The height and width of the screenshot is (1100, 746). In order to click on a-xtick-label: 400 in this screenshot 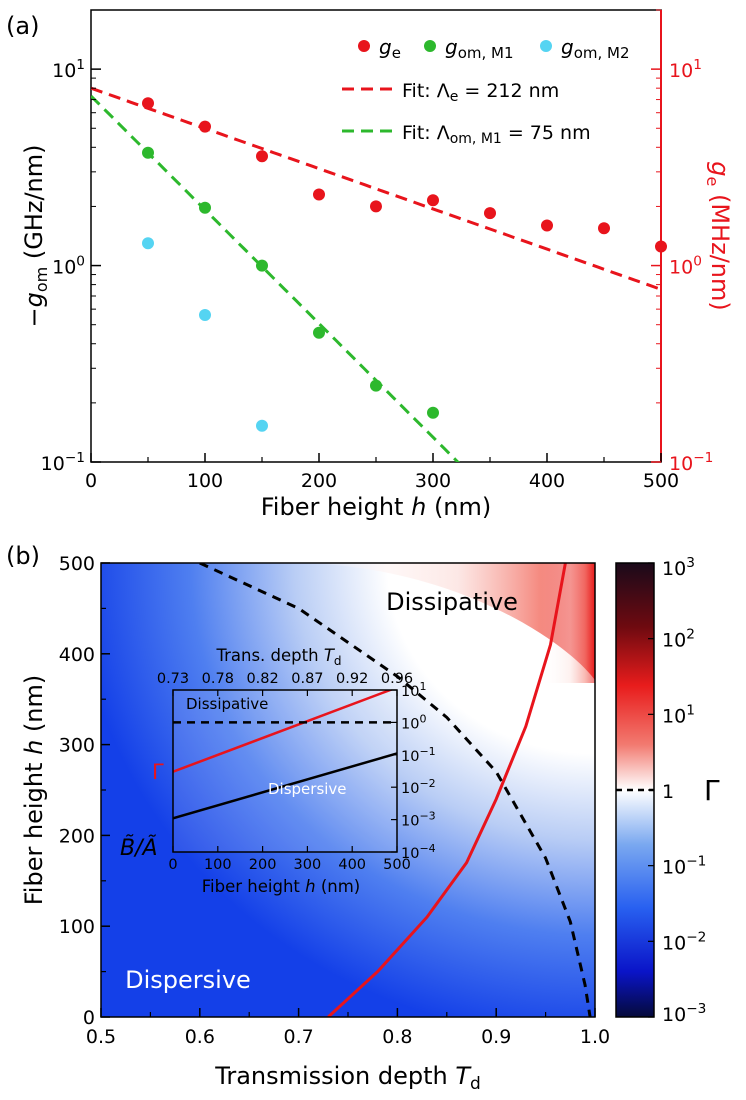, I will do `click(547, 481)`.